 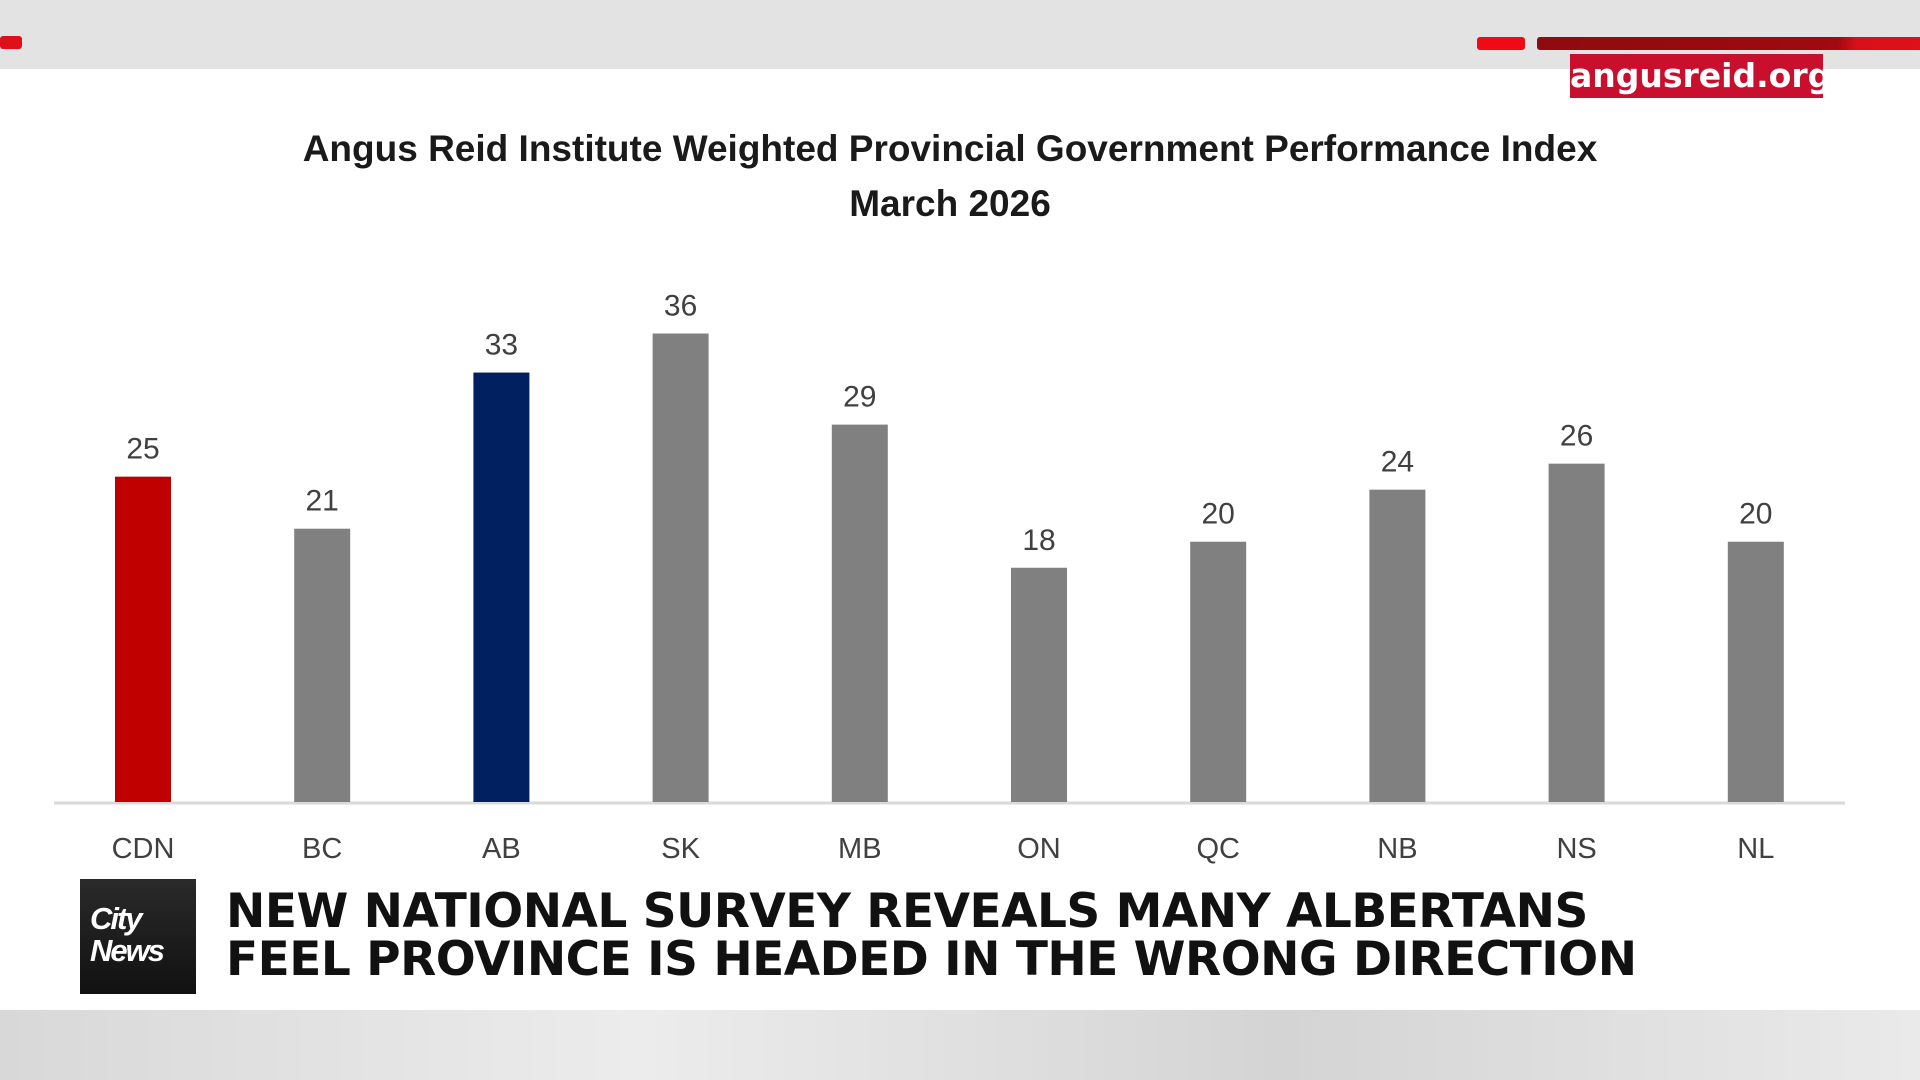 What do you see at coordinates (1576, 849) in the screenshot?
I see `category-label-ns: NS` at bounding box center [1576, 849].